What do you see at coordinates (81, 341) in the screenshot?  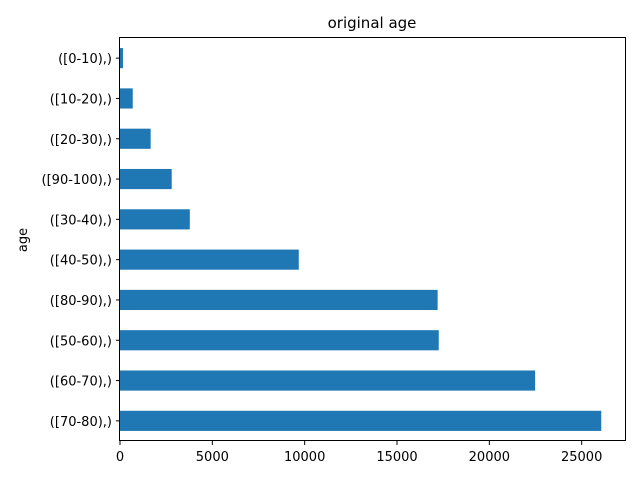 I see `y-tick-label: ([50-60),)` at bounding box center [81, 341].